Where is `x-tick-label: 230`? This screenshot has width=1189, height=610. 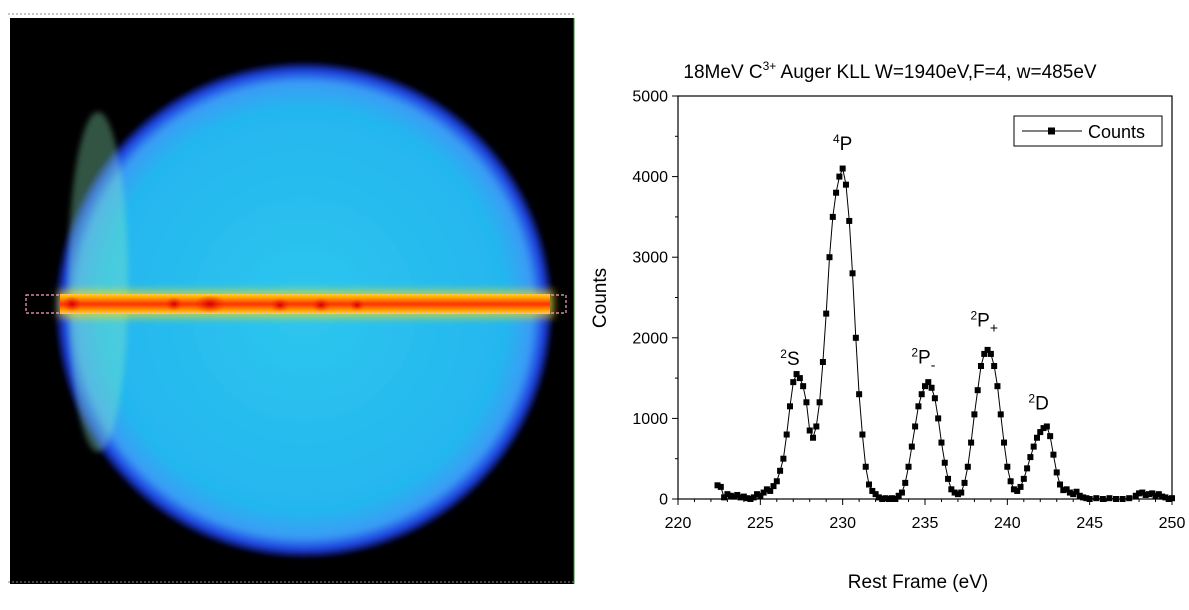 x-tick-label: 230 is located at coordinates (842, 523).